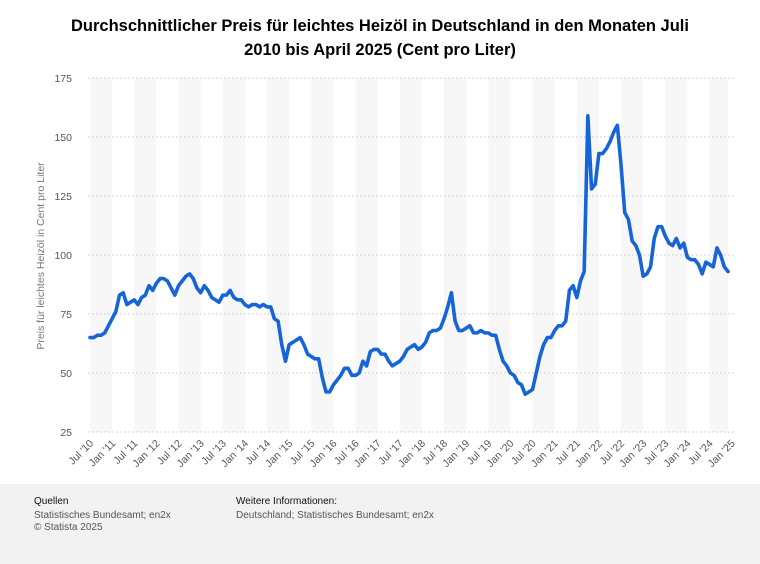 The height and width of the screenshot is (564, 760). What do you see at coordinates (66, 315) in the screenshot?
I see `y-tick-label-75: 75` at bounding box center [66, 315].